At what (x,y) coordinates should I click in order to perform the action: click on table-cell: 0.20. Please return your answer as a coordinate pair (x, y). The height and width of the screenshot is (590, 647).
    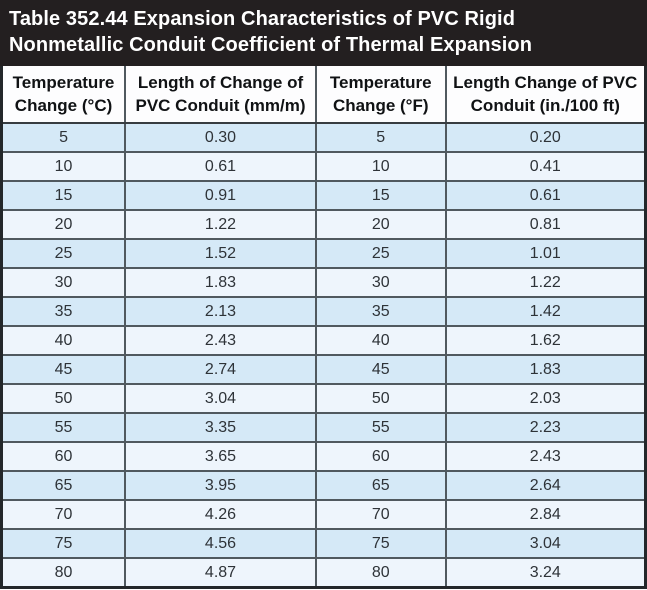
    Looking at the image, I should click on (545, 137).